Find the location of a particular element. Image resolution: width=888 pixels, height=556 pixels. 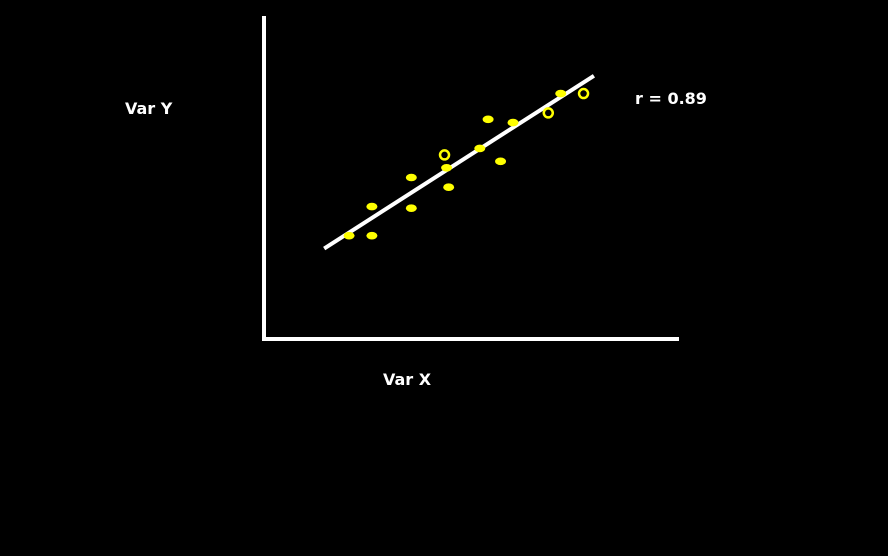

y-axis-label: Var Y is located at coordinates (149, 108).